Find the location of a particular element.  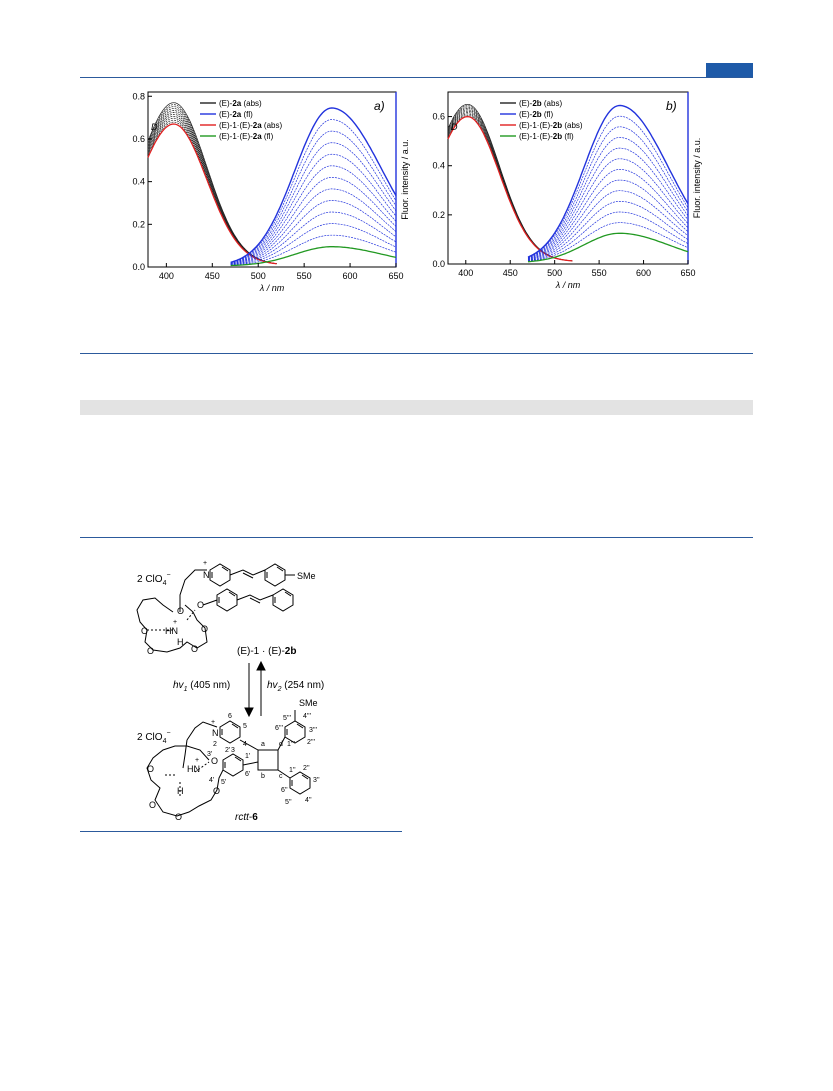

plot-frame is located at coordinates (568, 178).